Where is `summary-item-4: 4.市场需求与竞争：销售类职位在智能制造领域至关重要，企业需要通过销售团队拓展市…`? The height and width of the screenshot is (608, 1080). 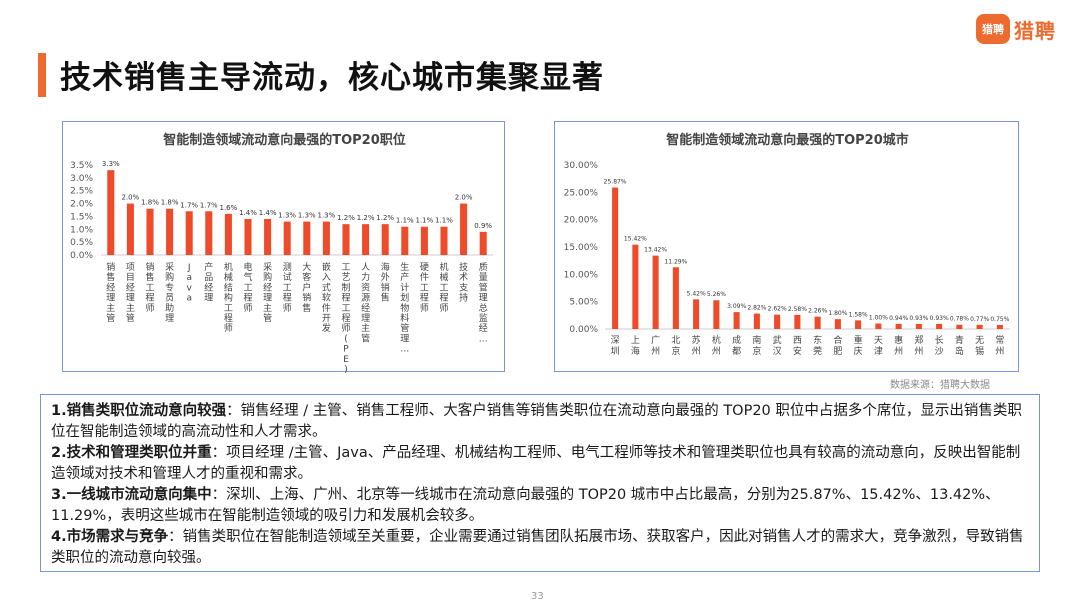
summary-item-4: 4.市场需求与竞争：销售类职位在智能制造领域至关重要，企业需要通过销售团队拓展市… is located at coordinates (540, 548).